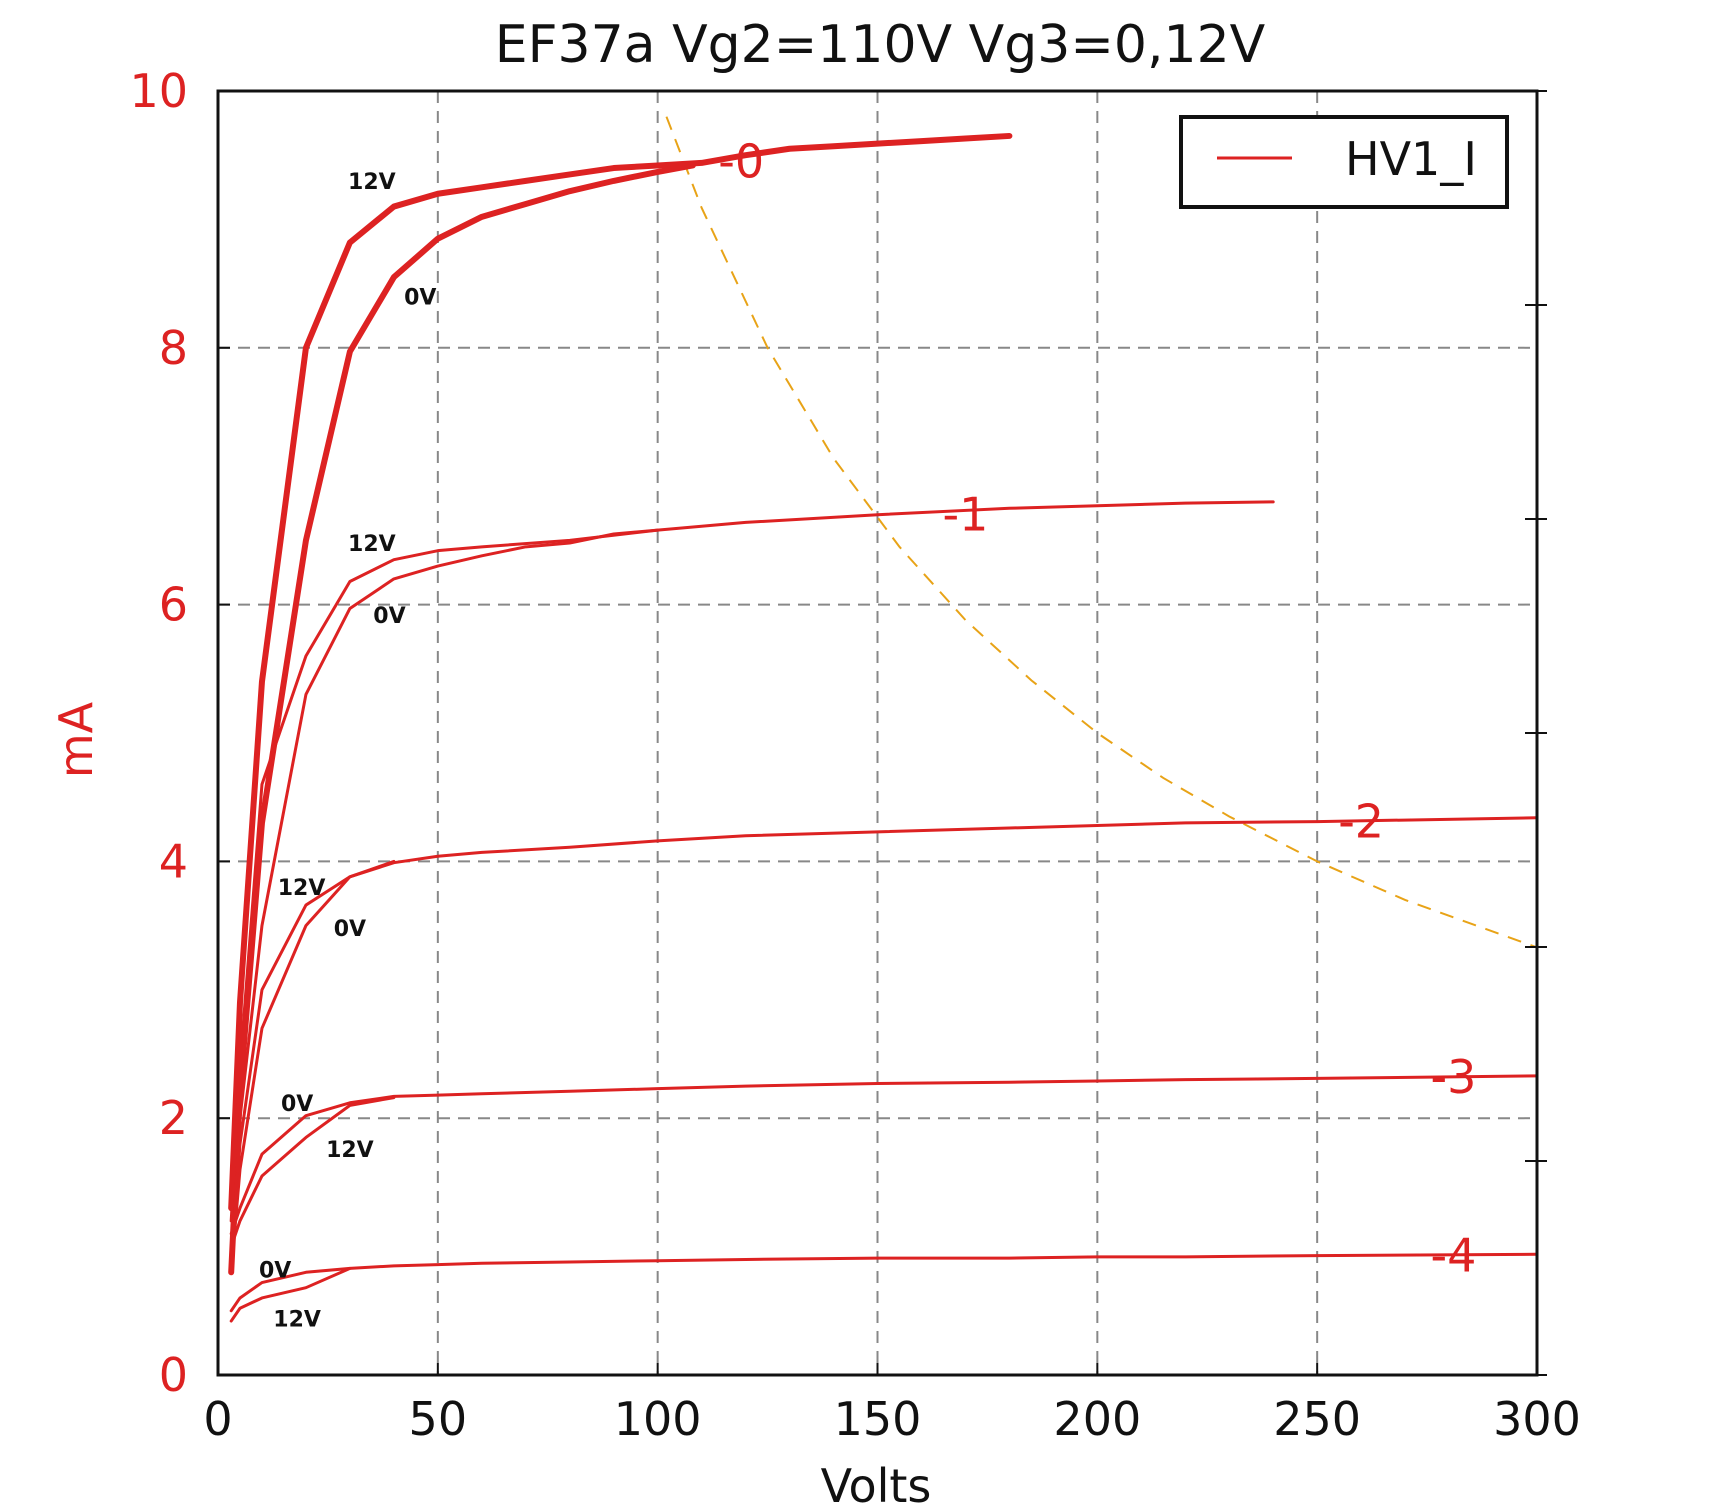 Image resolution: width=1728 pixels, height=1512 pixels. I want to click on legend: HV1_I, so click(1344, 162).